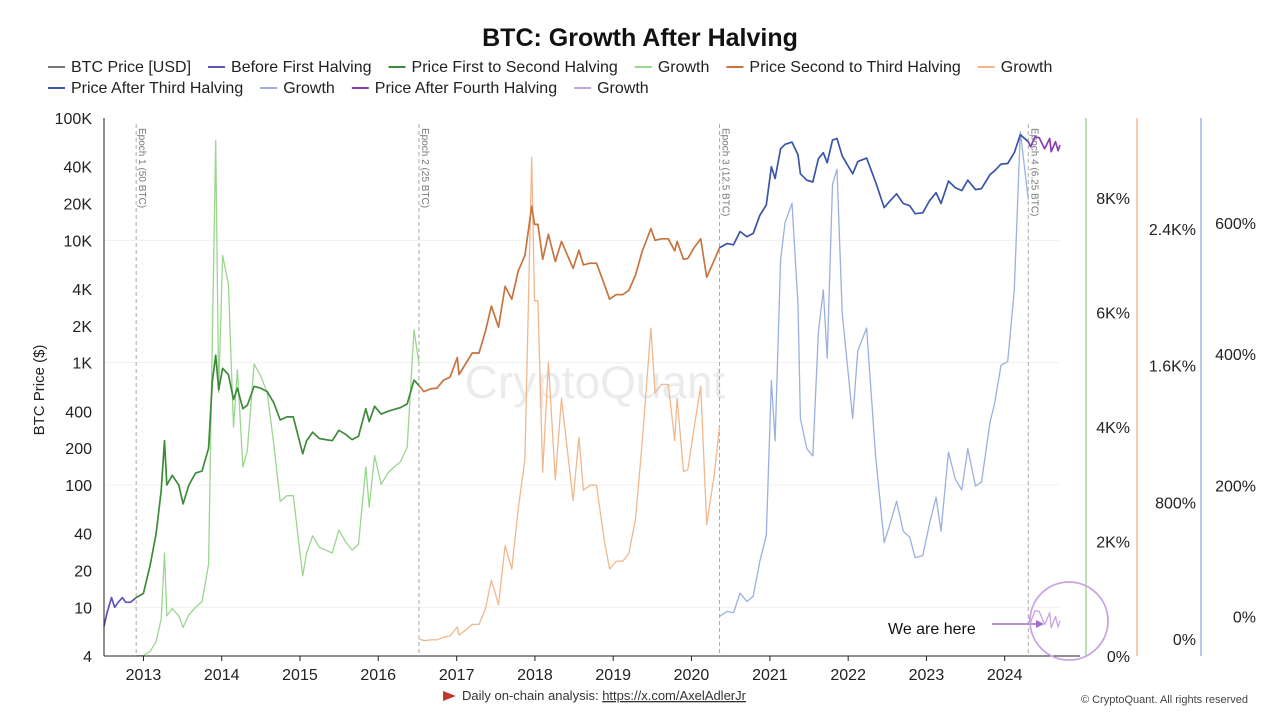  What do you see at coordinates (1113, 543) in the screenshot?
I see `right-axis-tick-label: 2K%` at bounding box center [1113, 543].